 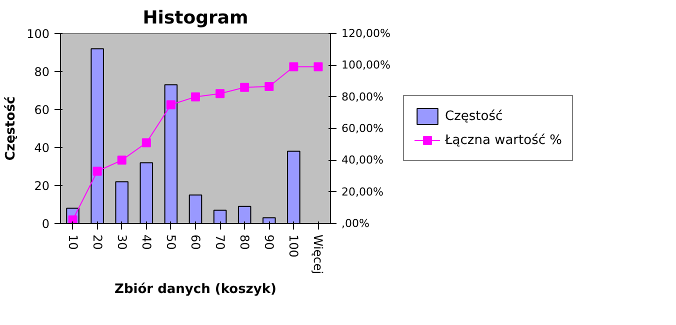 I want to click on y-tick-label: 0, so click(x=46, y=224).